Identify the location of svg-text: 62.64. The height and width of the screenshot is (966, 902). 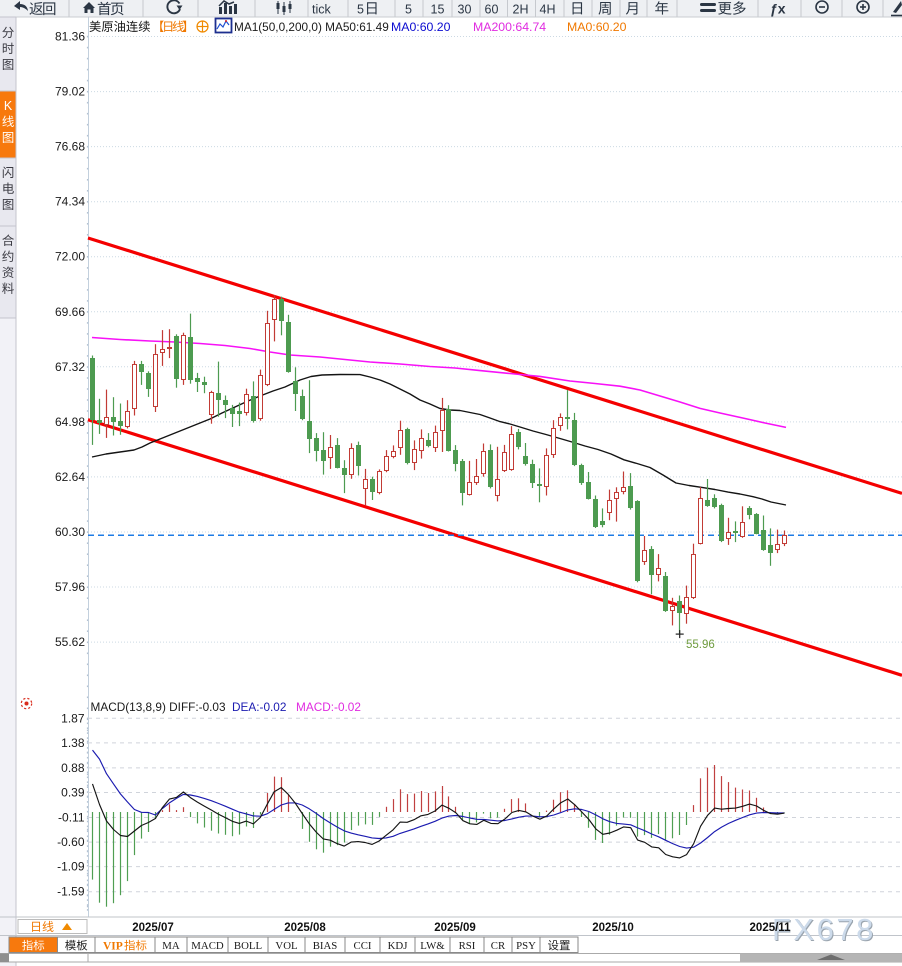
(70, 477).